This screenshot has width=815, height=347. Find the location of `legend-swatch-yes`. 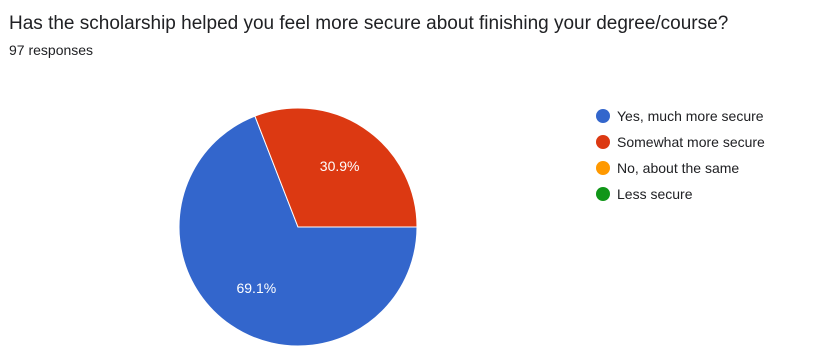

legend-swatch-yes is located at coordinates (603, 116).